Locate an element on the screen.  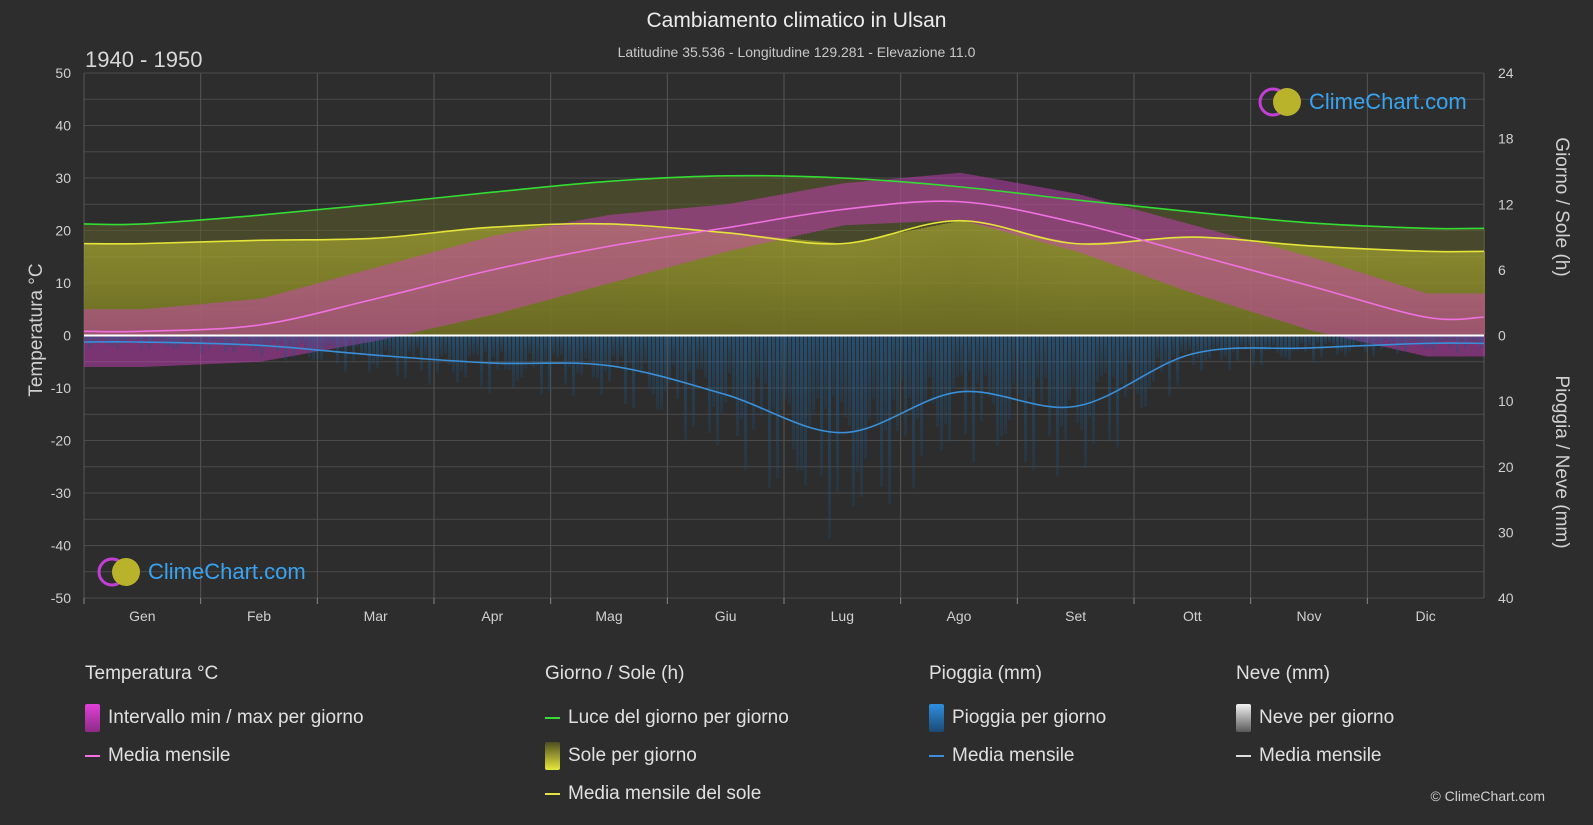
brand-logo-bottom: ClimeChart.com is located at coordinates (201, 572).